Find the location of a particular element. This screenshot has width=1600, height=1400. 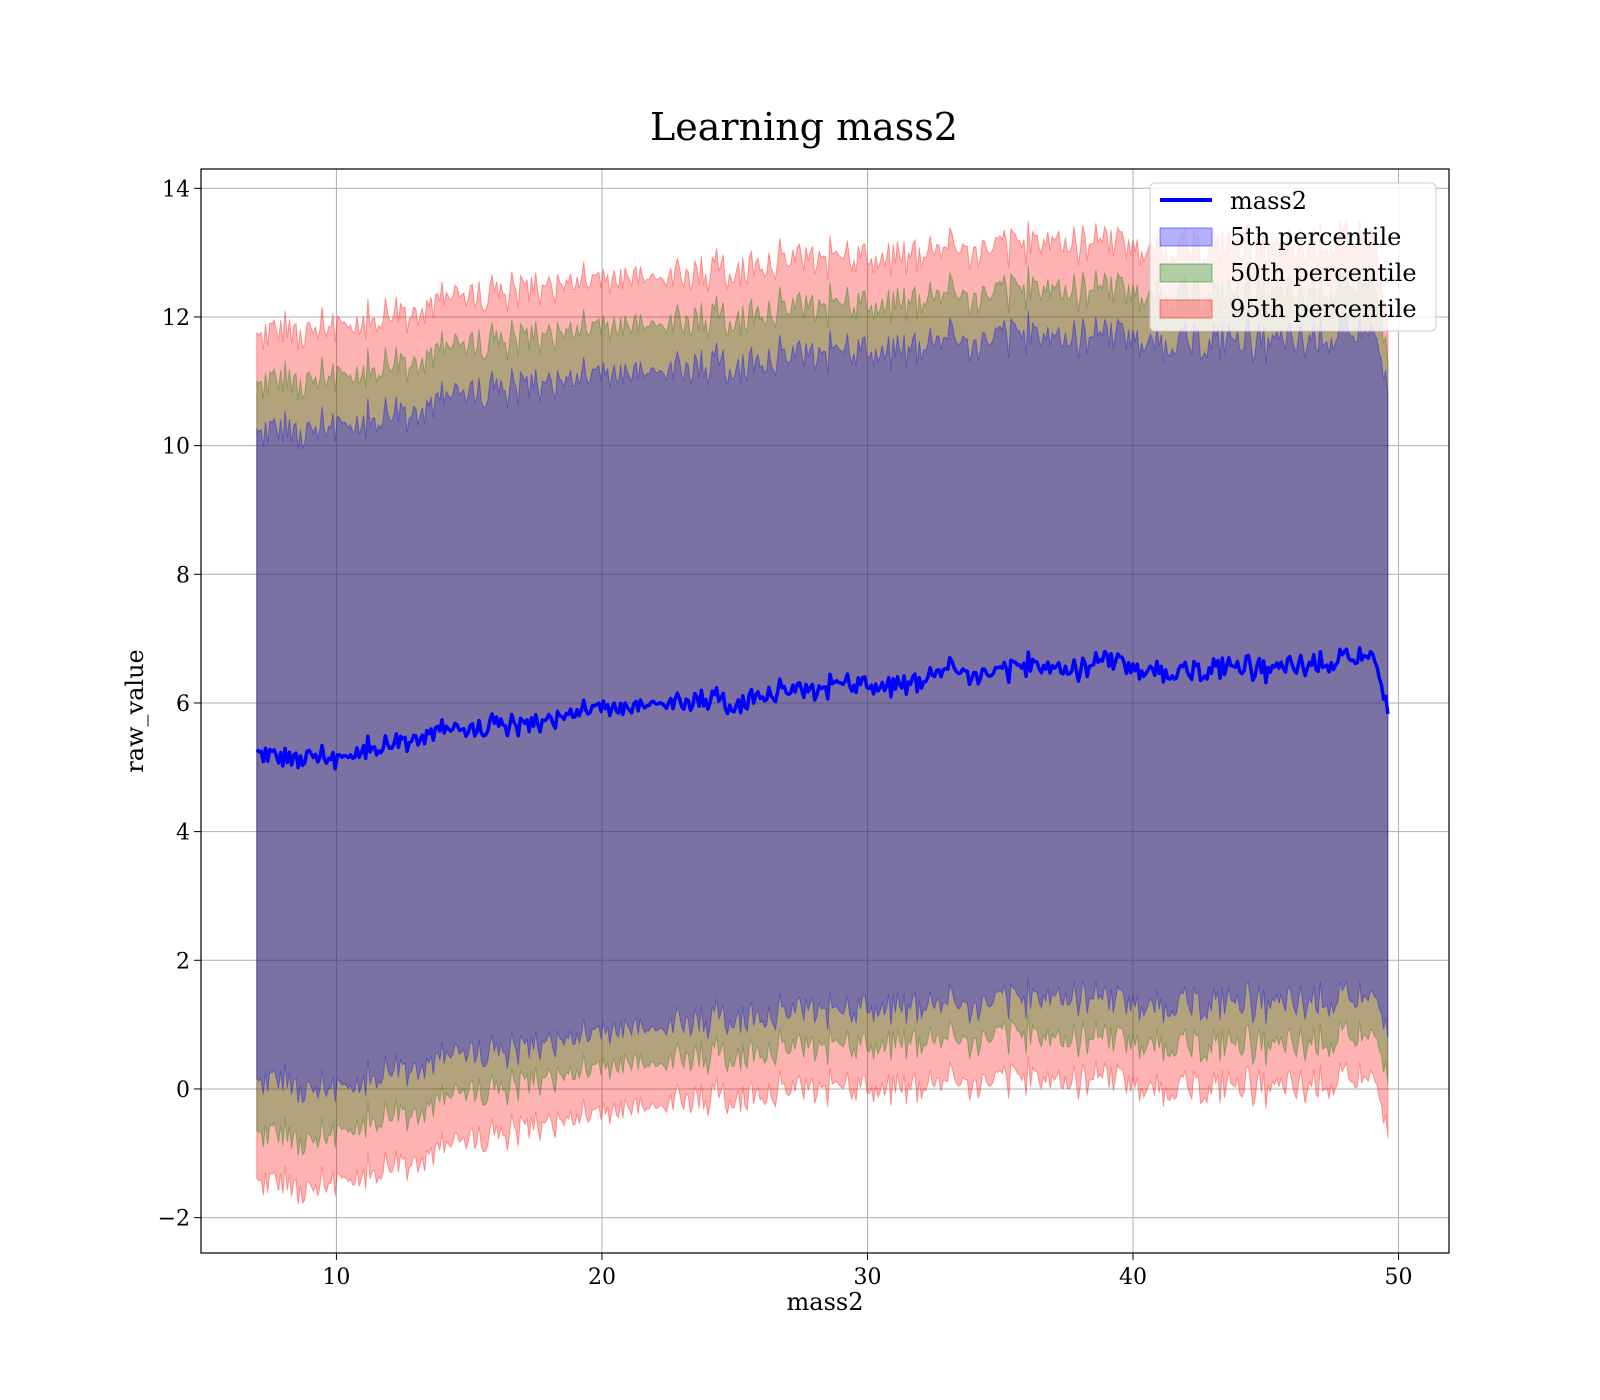

mass2-line-layer is located at coordinates (822, 708).